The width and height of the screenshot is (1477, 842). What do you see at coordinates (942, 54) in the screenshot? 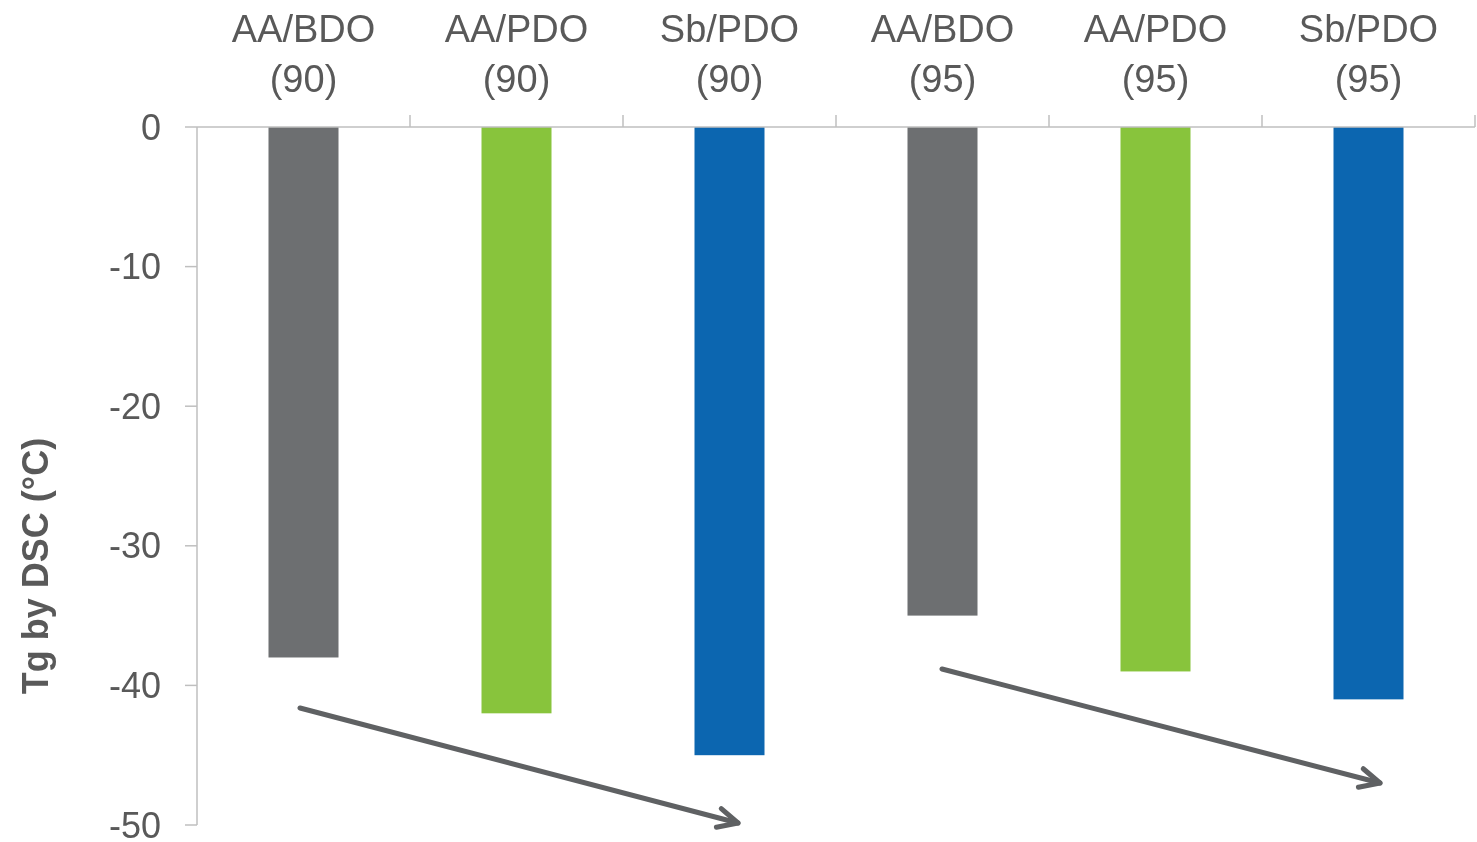
I see `x-tick-label: AA/BDO (95)` at bounding box center [942, 54].